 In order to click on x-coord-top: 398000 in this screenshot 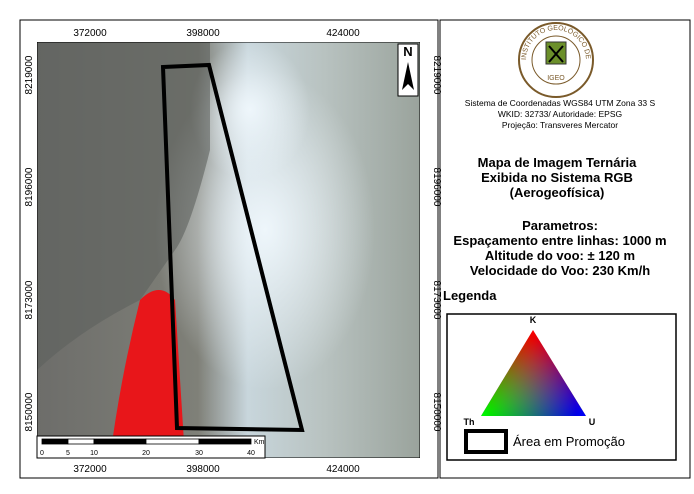, I will do `click(203, 33)`.